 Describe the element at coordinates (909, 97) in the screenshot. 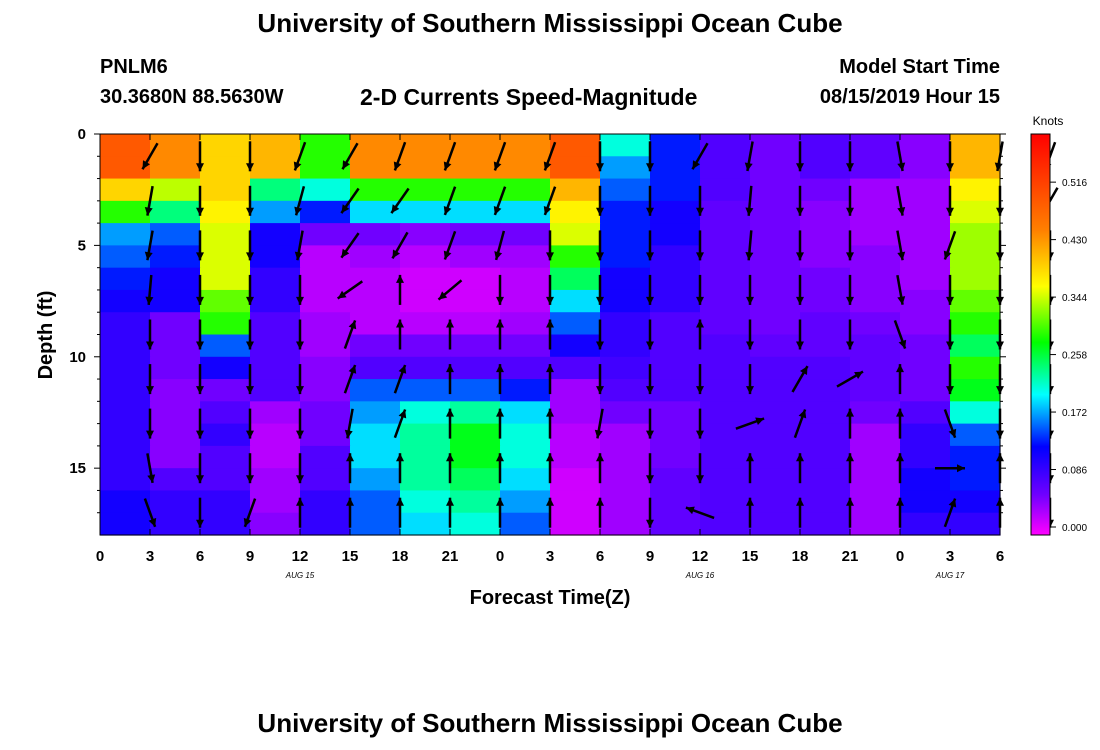

I see `model-start-value: 08/15/2019 Hour 15` at that location.